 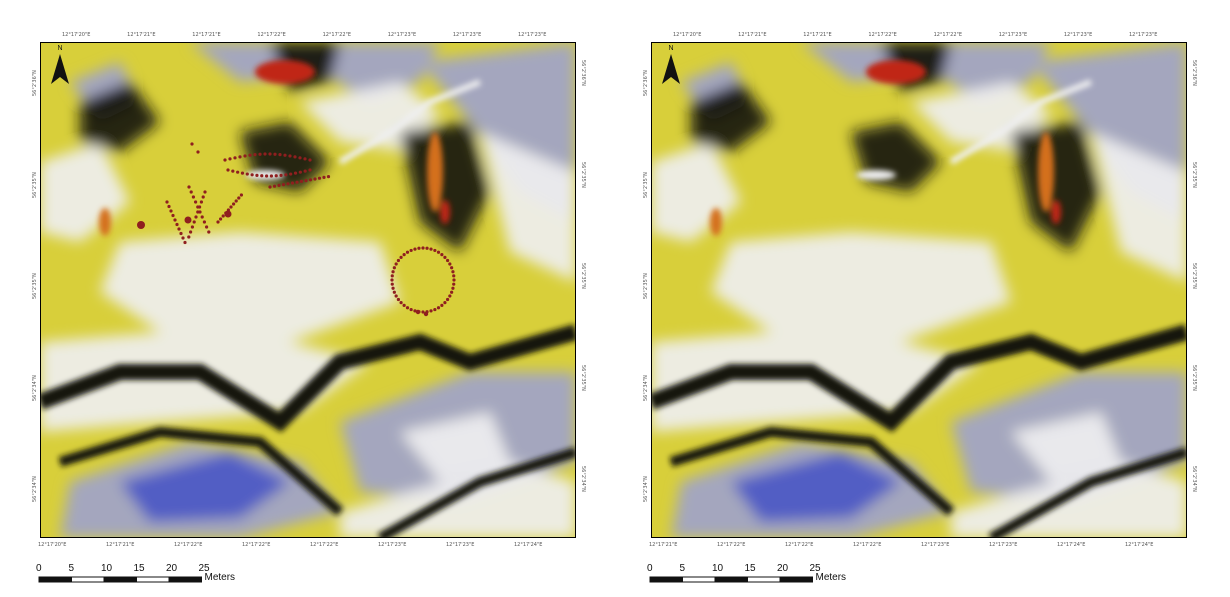 I want to click on longitude-tick-top: 12°17'22"E, so click(x=336, y=35).